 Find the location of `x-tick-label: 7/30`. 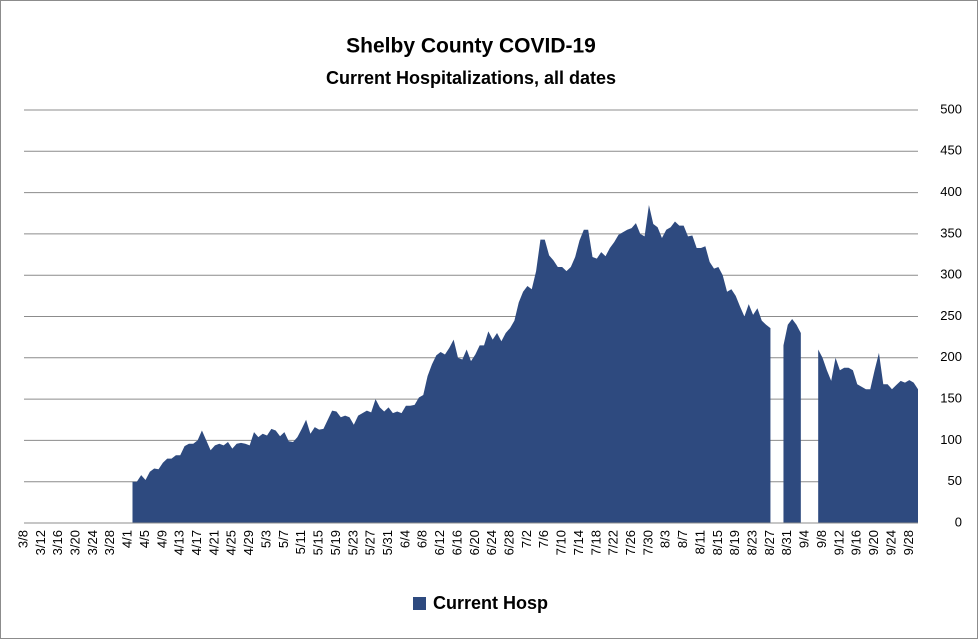

x-tick-label: 7/30 is located at coordinates (647, 542).